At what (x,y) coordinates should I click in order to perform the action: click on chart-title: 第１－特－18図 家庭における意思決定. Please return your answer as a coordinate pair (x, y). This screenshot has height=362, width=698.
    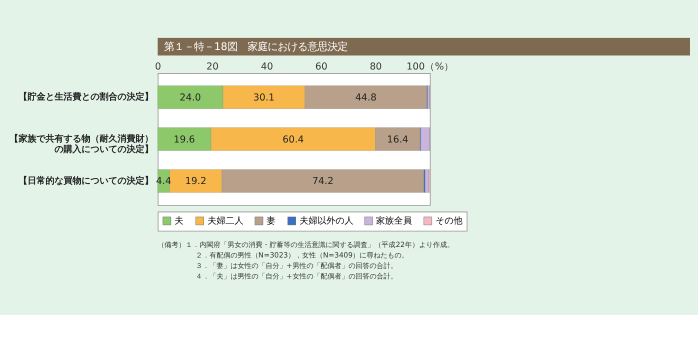
    Looking at the image, I should click on (256, 46).